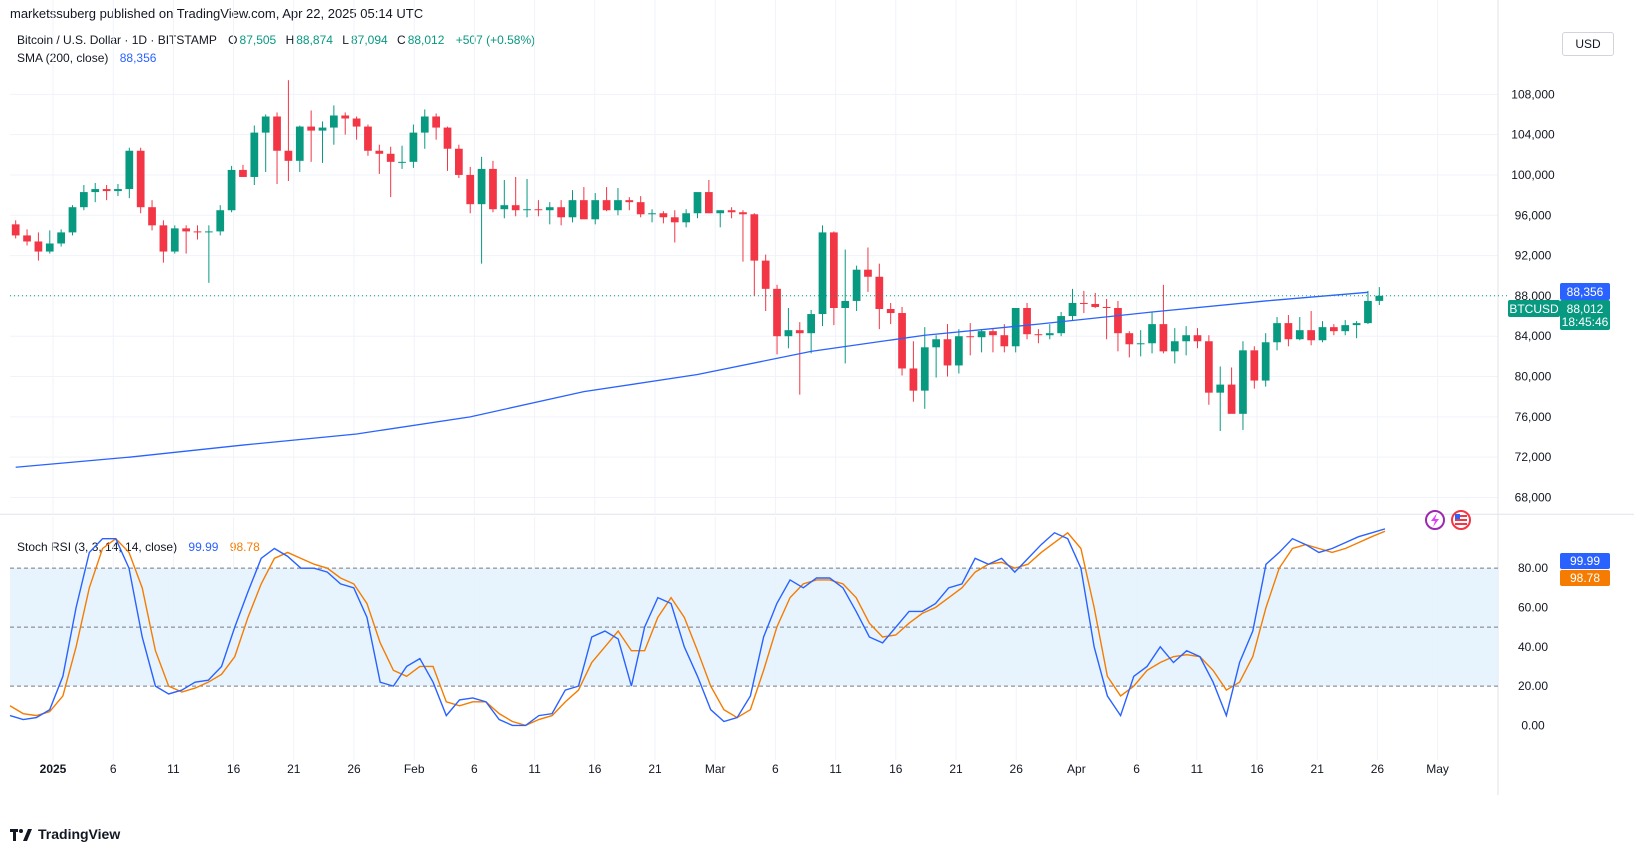 This screenshot has height=849, width=1634. What do you see at coordinates (1585, 291) in the screenshot?
I see `sma-price-tag: 88,356` at bounding box center [1585, 291].